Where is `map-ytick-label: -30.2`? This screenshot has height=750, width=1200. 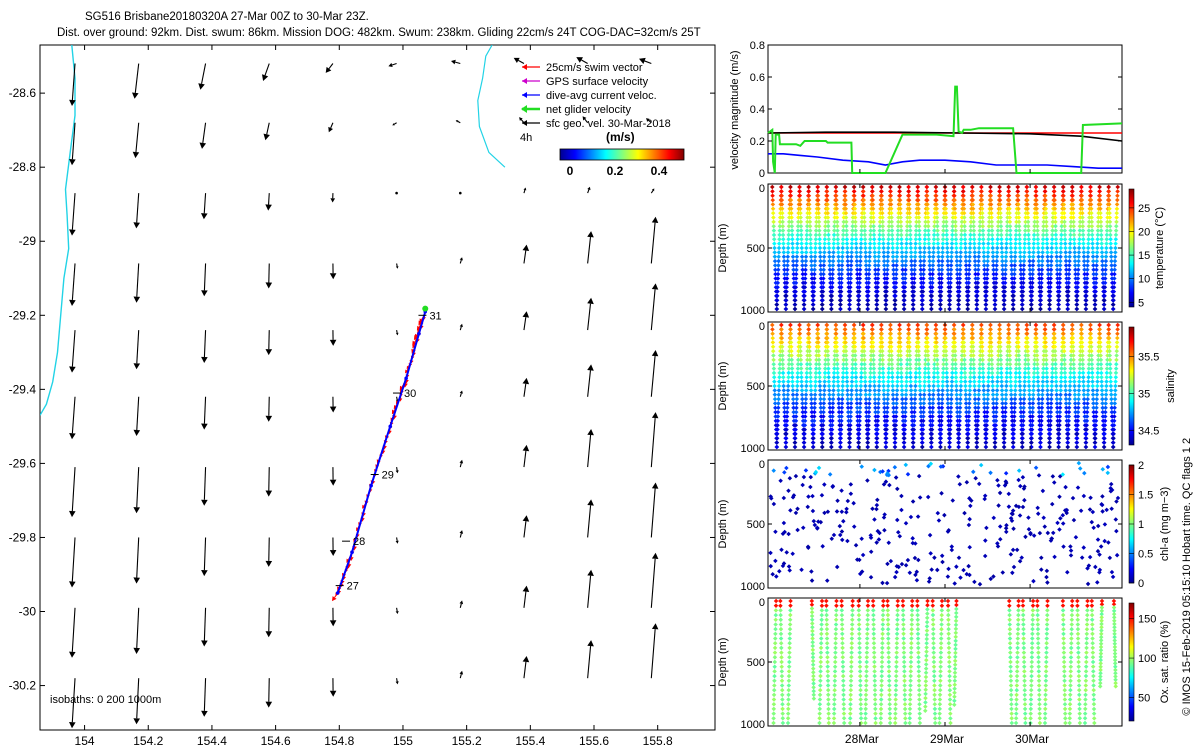
map-ytick-label: -30.2 is located at coordinates (23, 686).